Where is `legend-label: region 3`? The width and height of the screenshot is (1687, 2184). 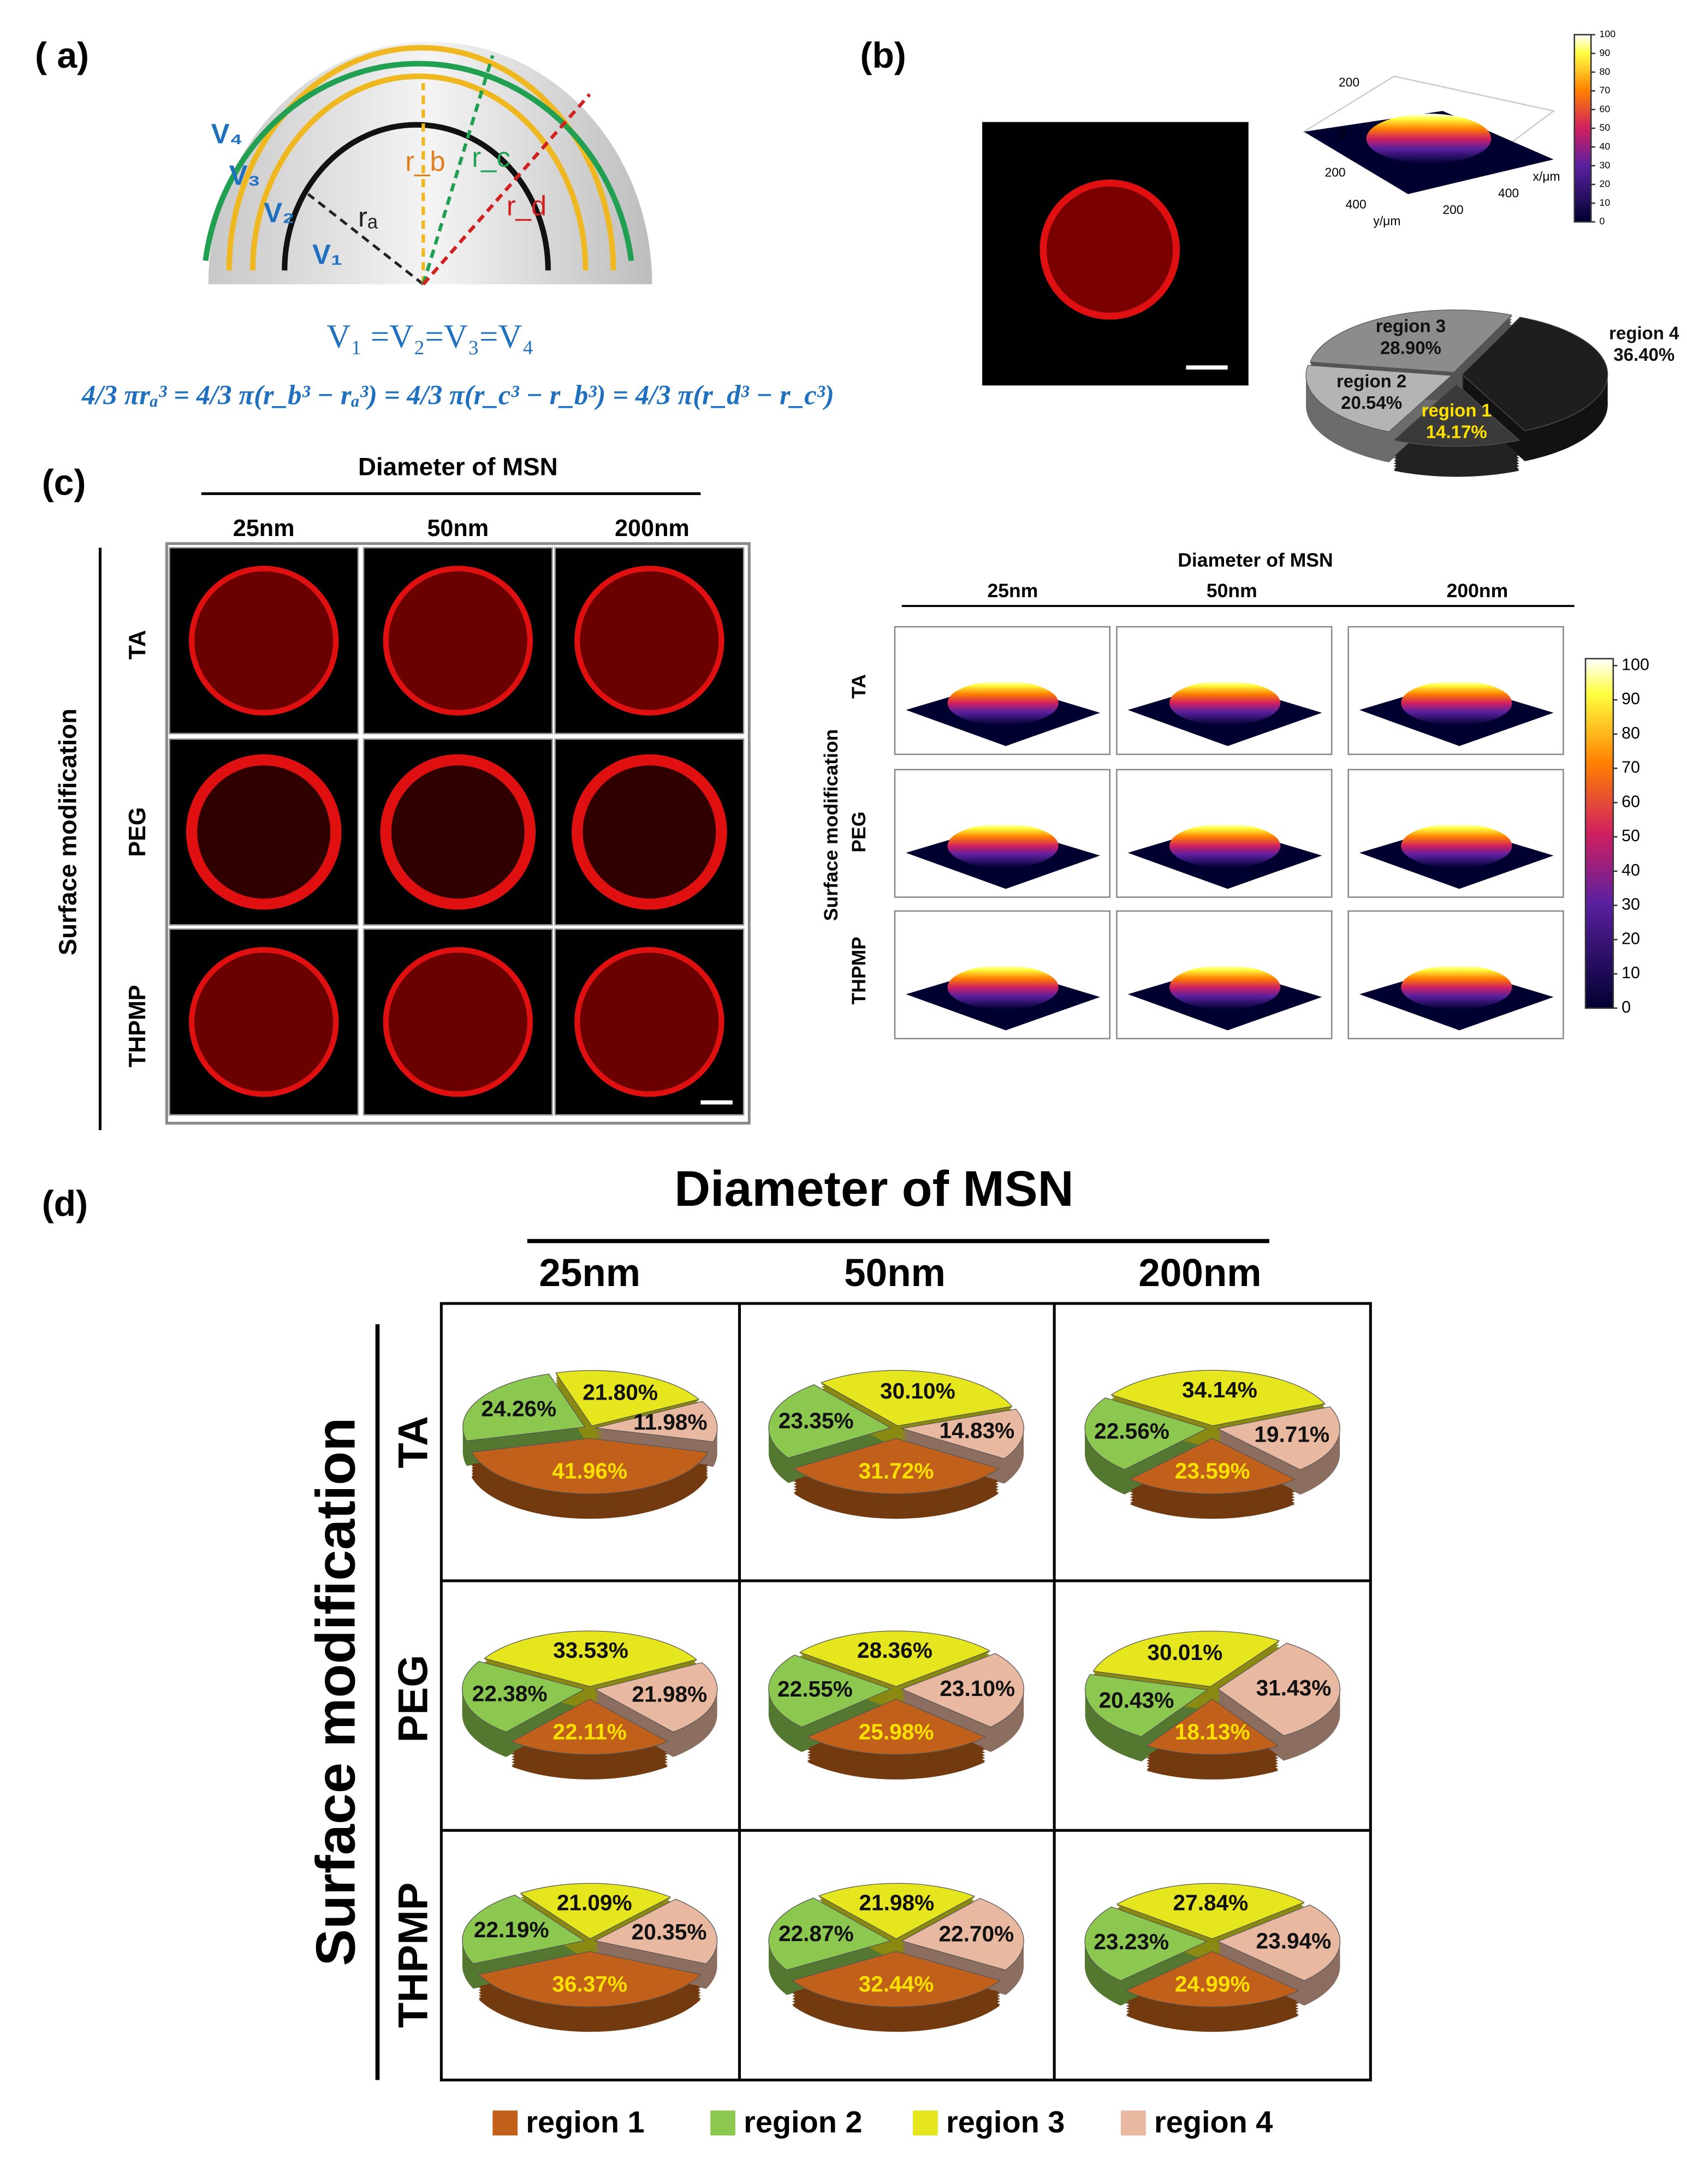 legend-label: region 3 is located at coordinates (1005, 2122).